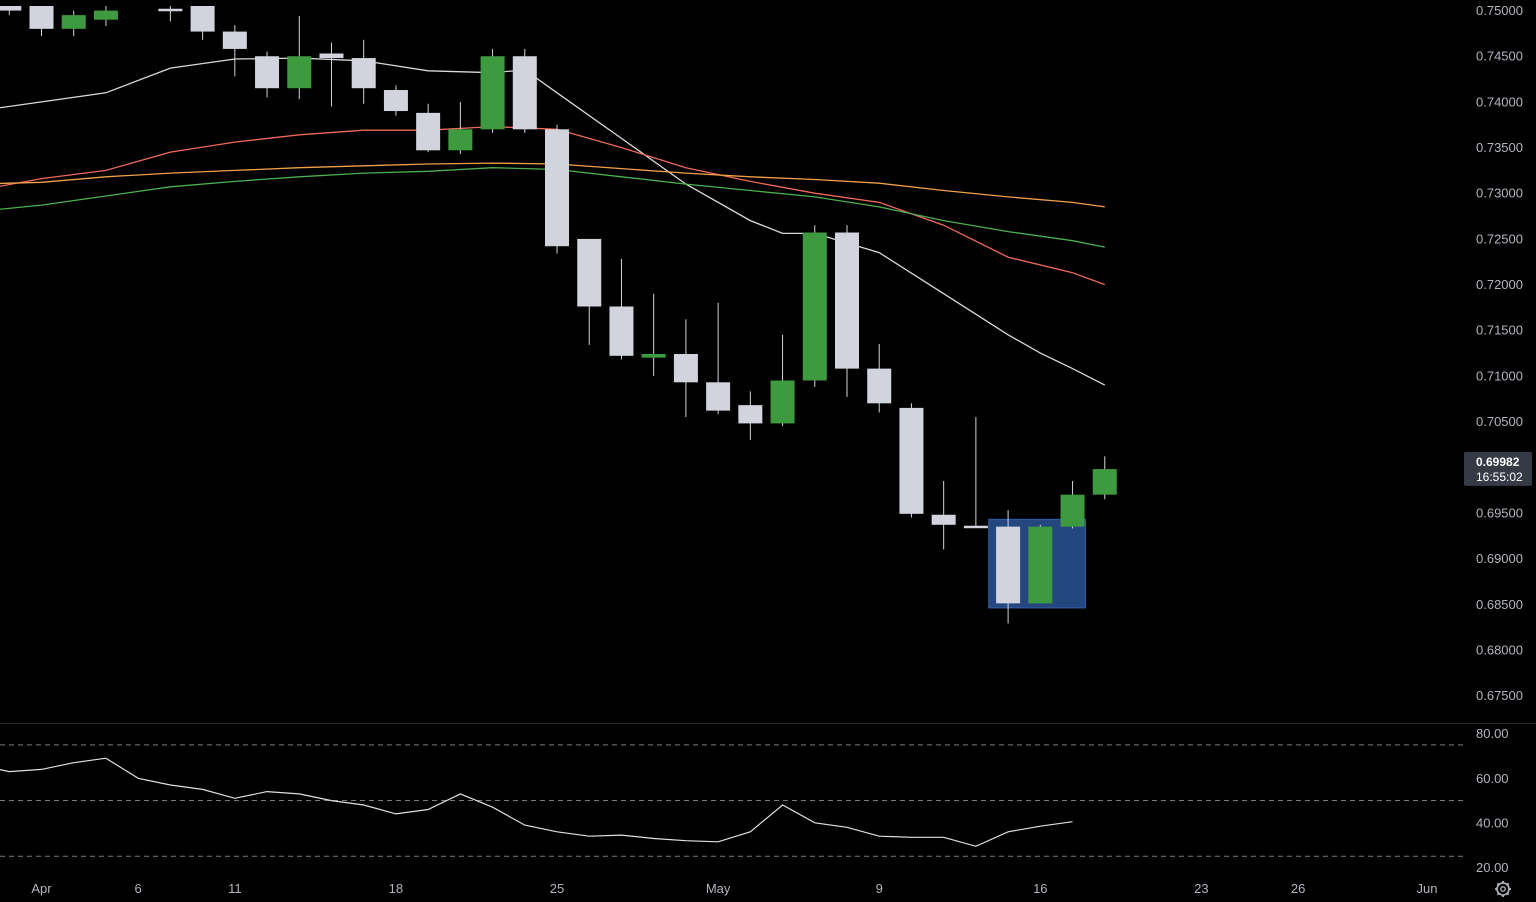 This screenshot has width=1536, height=902. I want to click on oscillator-pane, so click(732, 800).